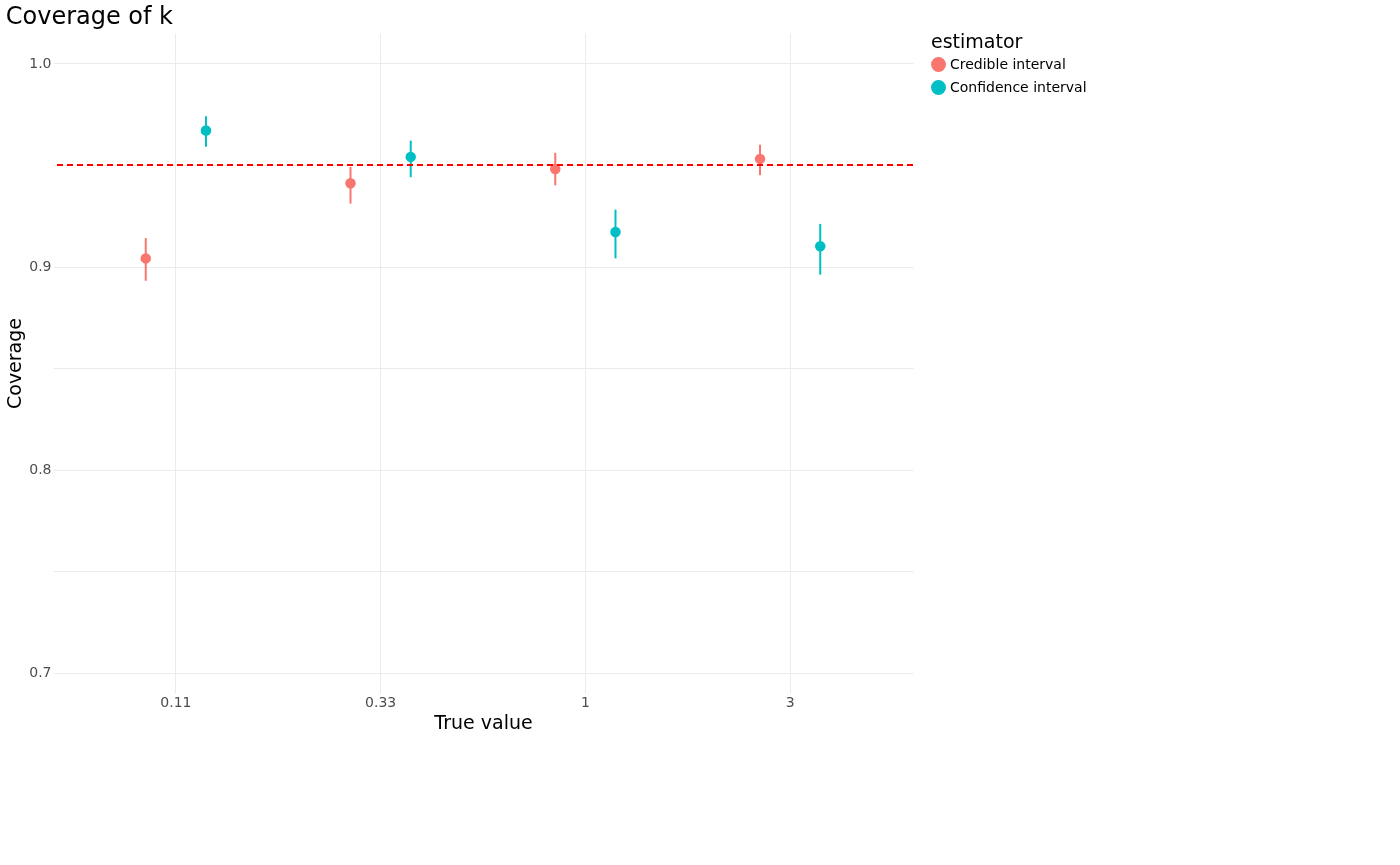 Image resolution: width=1400 pixels, height=865 pixels. I want to click on x-tick-label: 0.11, so click(176, 701).